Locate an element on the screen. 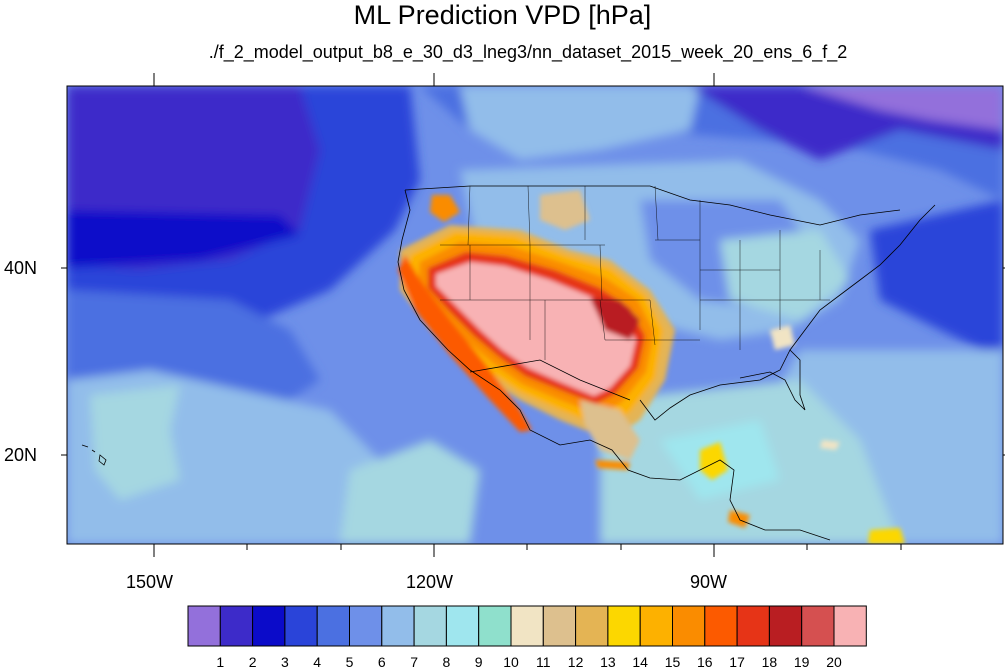 This screenshot has width=1005, height=672. colorbar-label: 2 is located at coordinates (252, 662).